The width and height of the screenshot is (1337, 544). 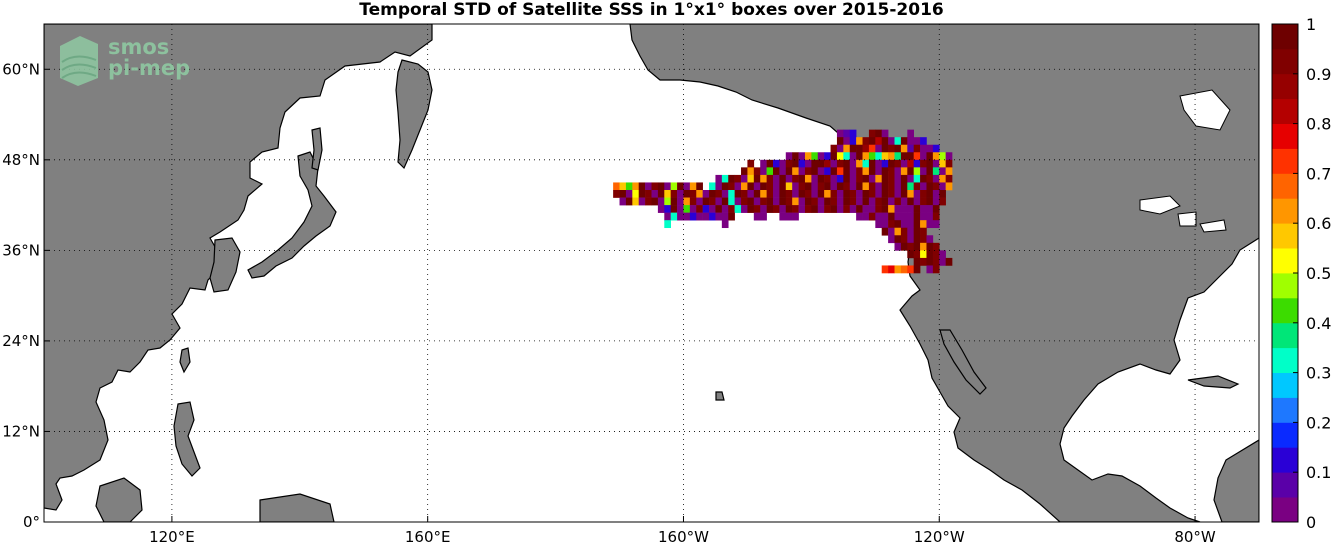 What do you see at coordinates (1213, 382) in the screenshot?
I see `cuba-island` at bounding box center [1213, 382].